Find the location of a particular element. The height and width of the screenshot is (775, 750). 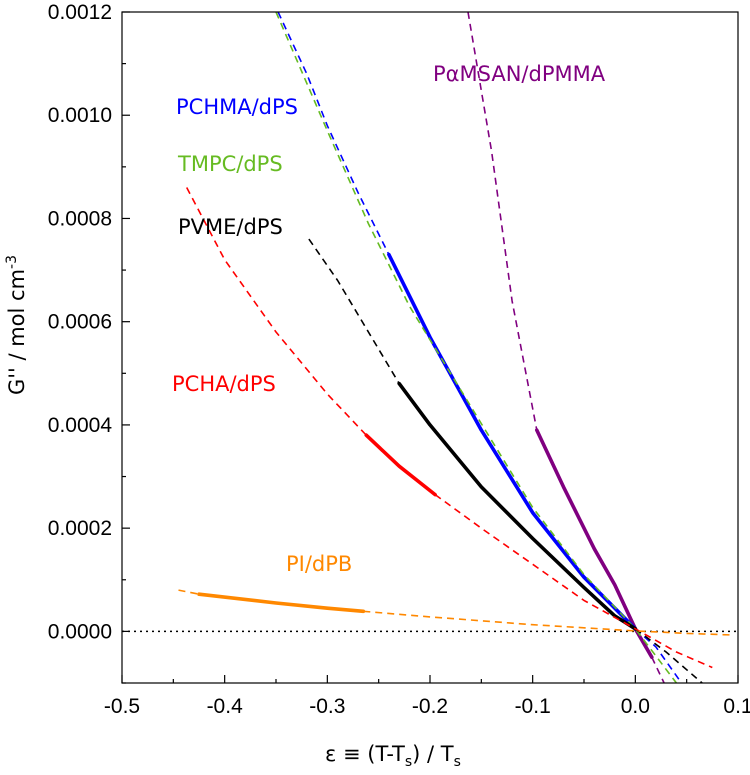

label-pcha-dps: PCHA/dPS is located at coordinates (224, 384).